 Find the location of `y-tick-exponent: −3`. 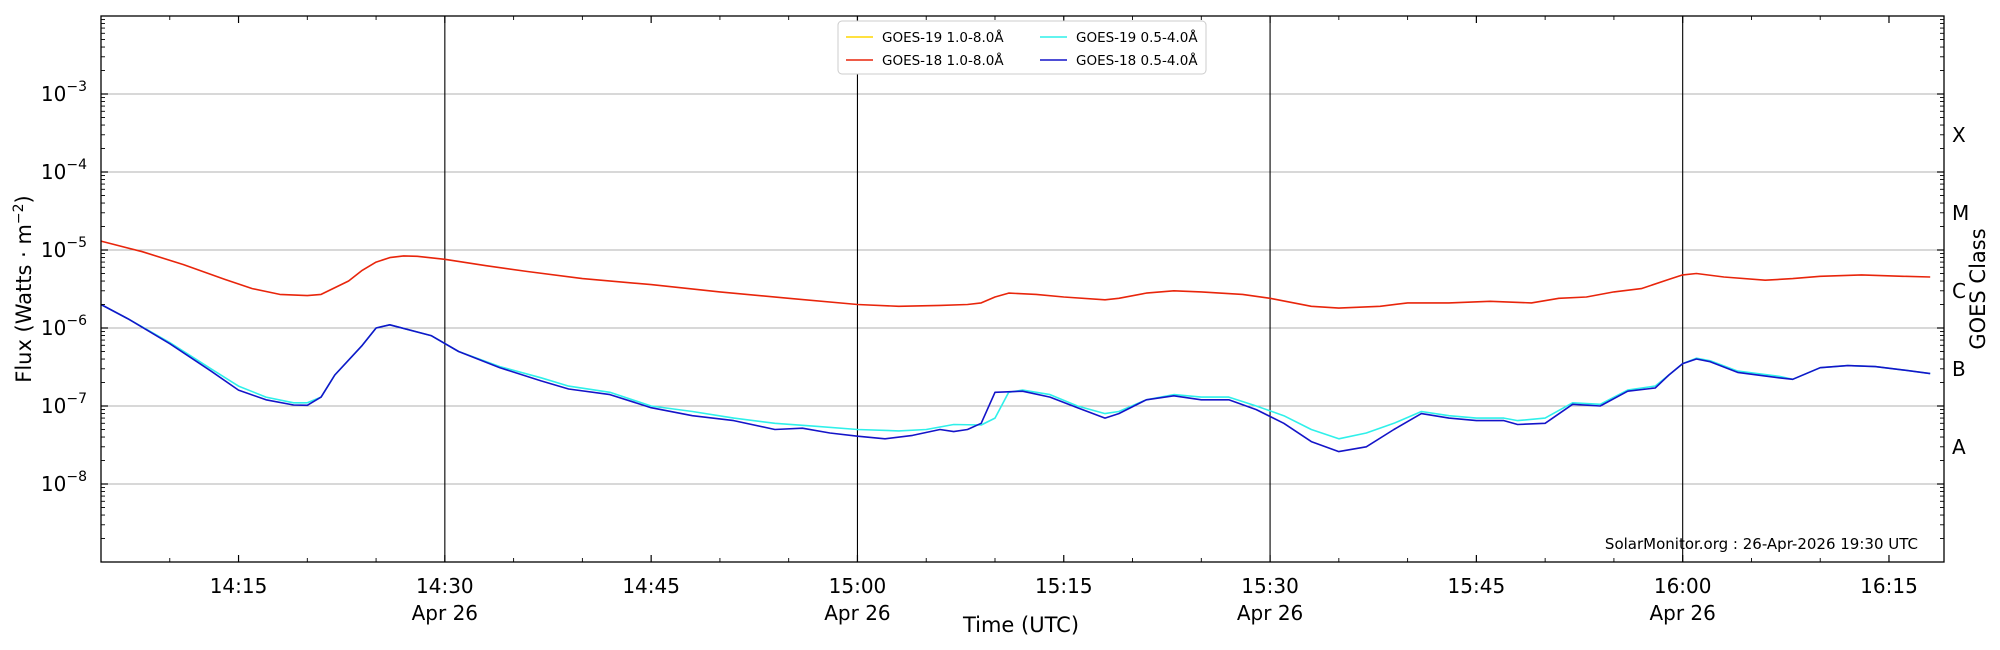

y-tick-exponent: −3 is located at coordinates (76, 87).